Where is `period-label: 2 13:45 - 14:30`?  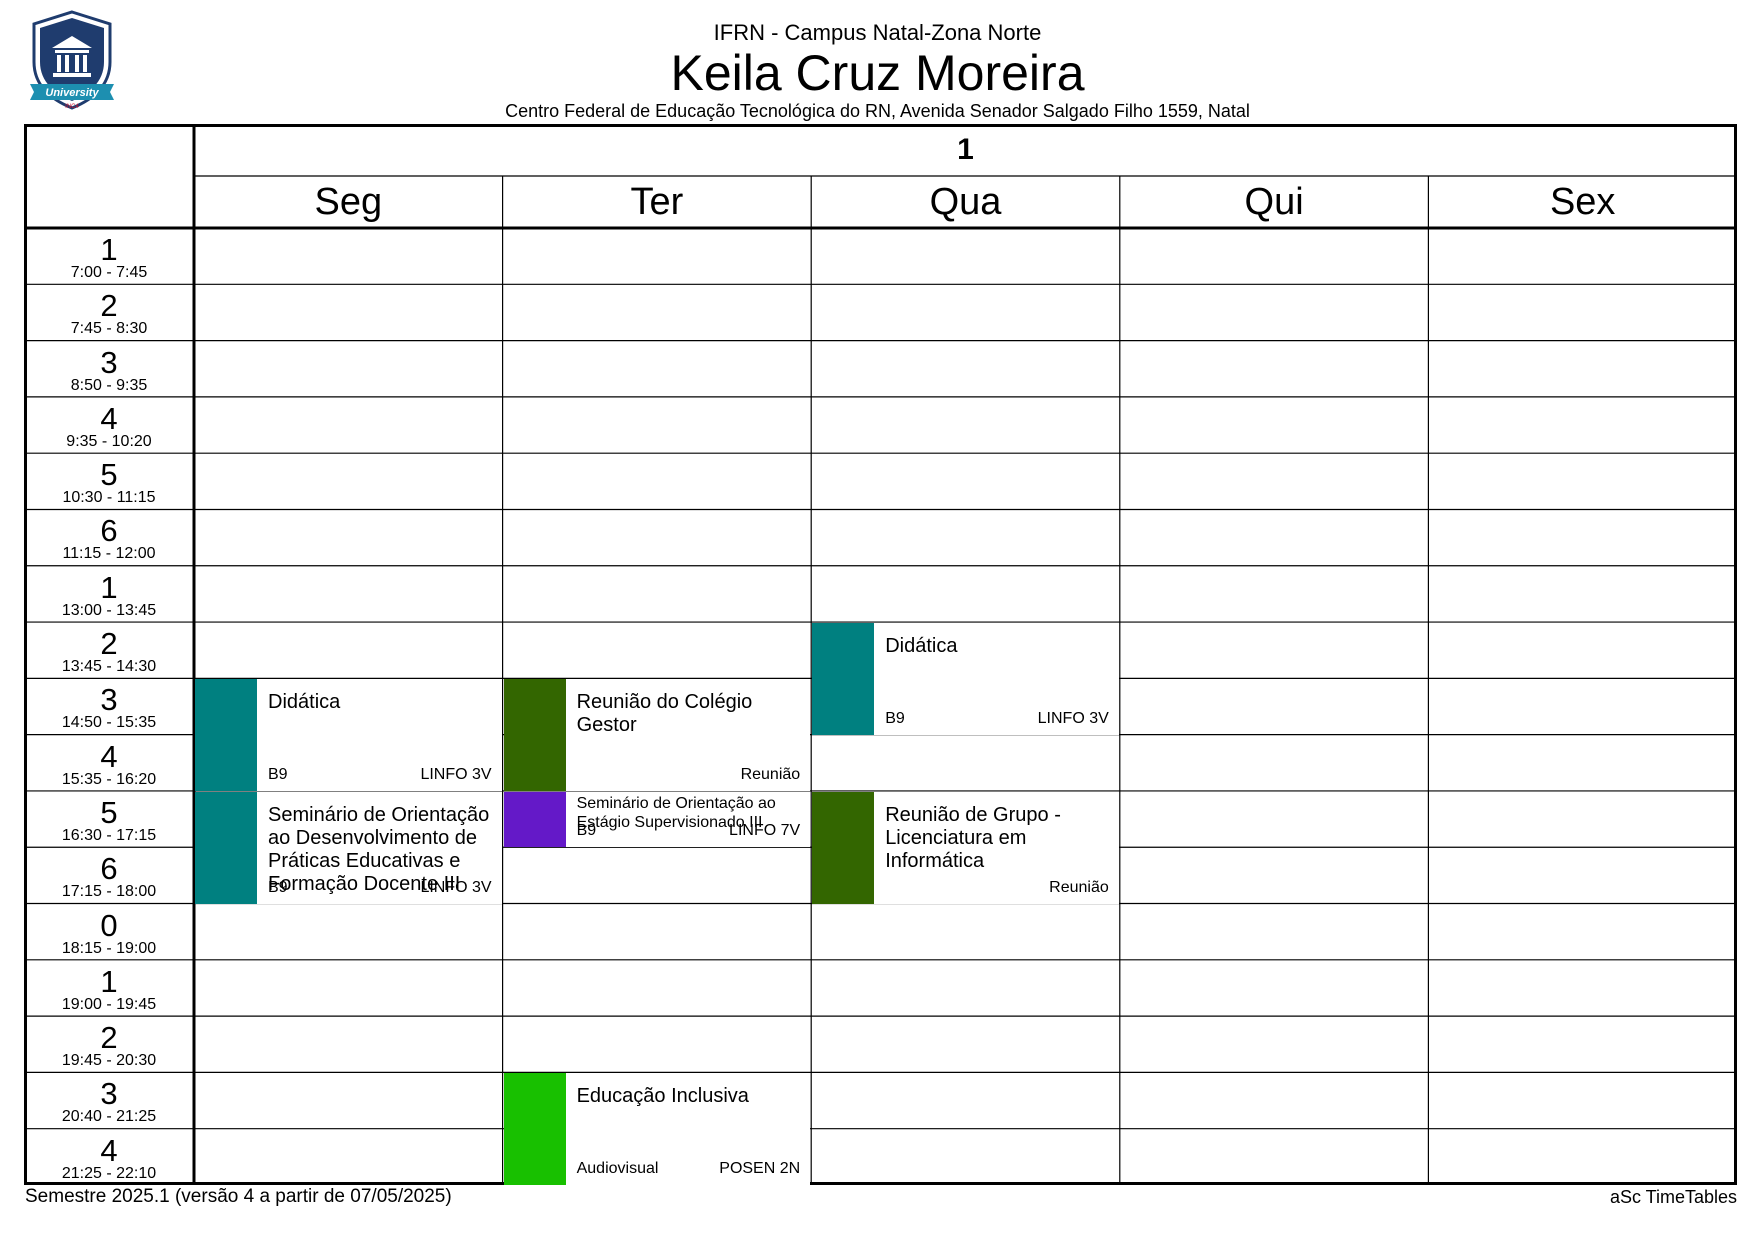 period-label: 2 13:45 - 14:30 is located at coordinates (109, 650).